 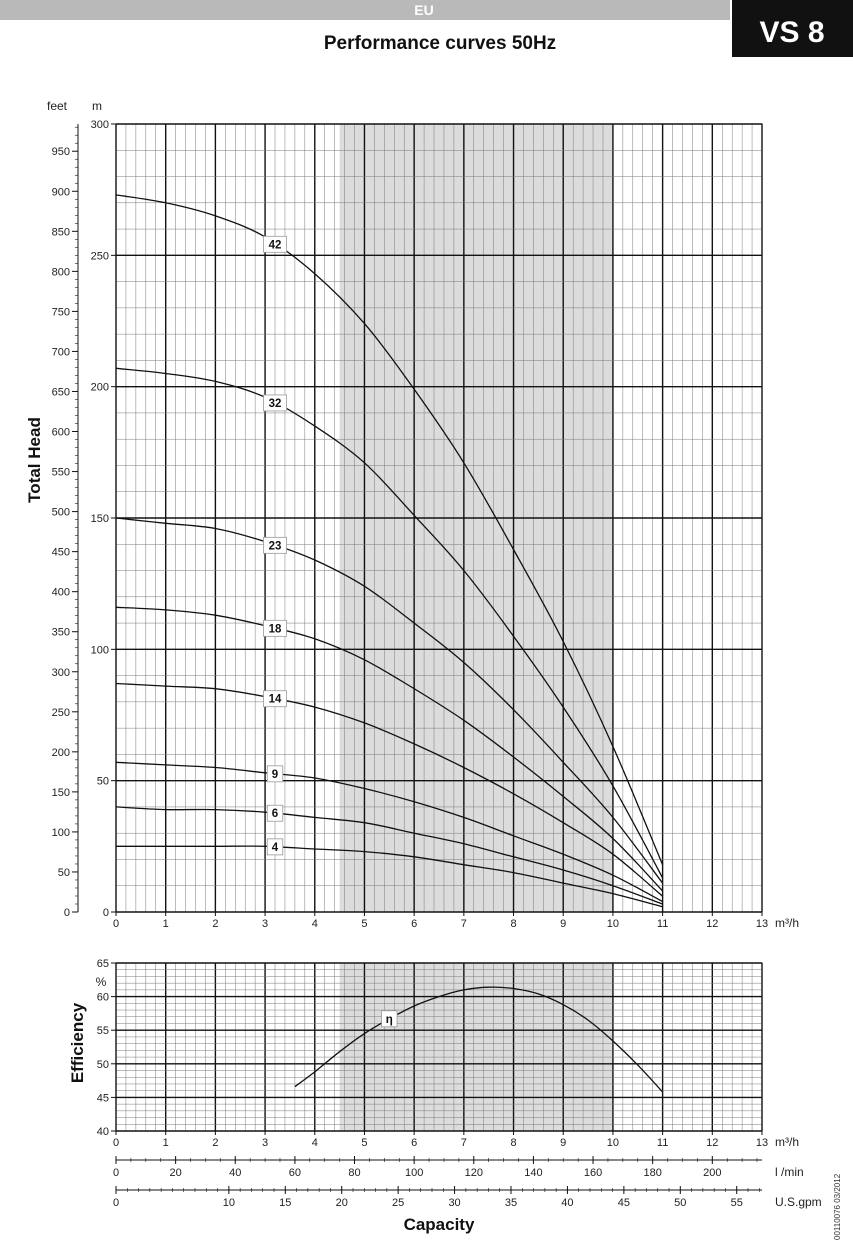 I want to click on tick-label: 45, so click(x=624, y=1203).